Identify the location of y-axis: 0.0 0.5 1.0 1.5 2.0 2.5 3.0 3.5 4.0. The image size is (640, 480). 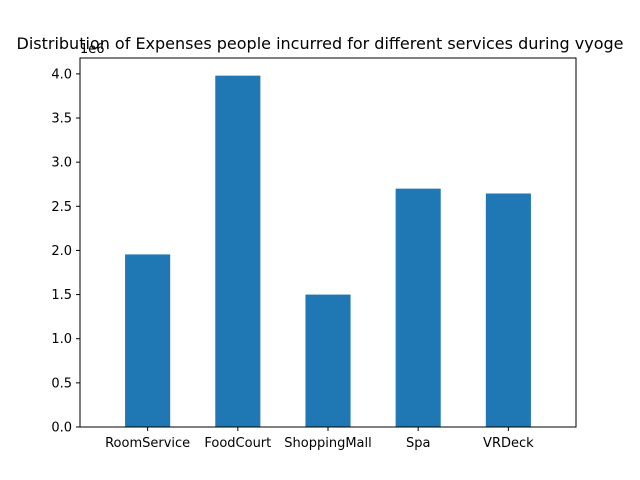
(65, 251).